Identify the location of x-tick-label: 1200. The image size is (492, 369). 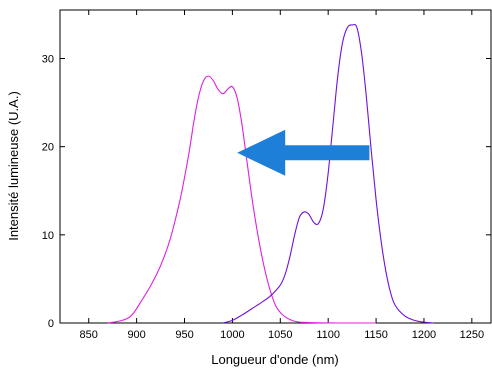
(424, 335).